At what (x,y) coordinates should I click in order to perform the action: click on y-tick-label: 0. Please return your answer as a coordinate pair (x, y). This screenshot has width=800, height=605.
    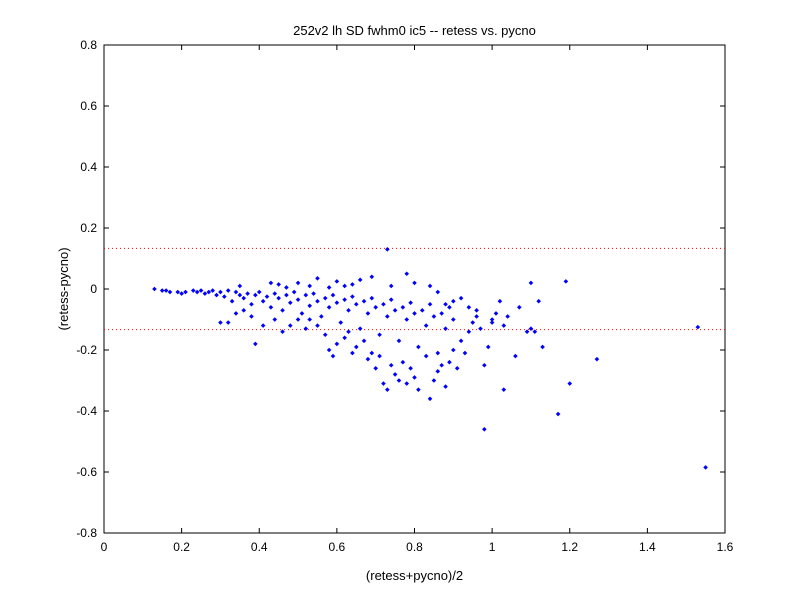
    Looking at the image, I should click on (93, 289).